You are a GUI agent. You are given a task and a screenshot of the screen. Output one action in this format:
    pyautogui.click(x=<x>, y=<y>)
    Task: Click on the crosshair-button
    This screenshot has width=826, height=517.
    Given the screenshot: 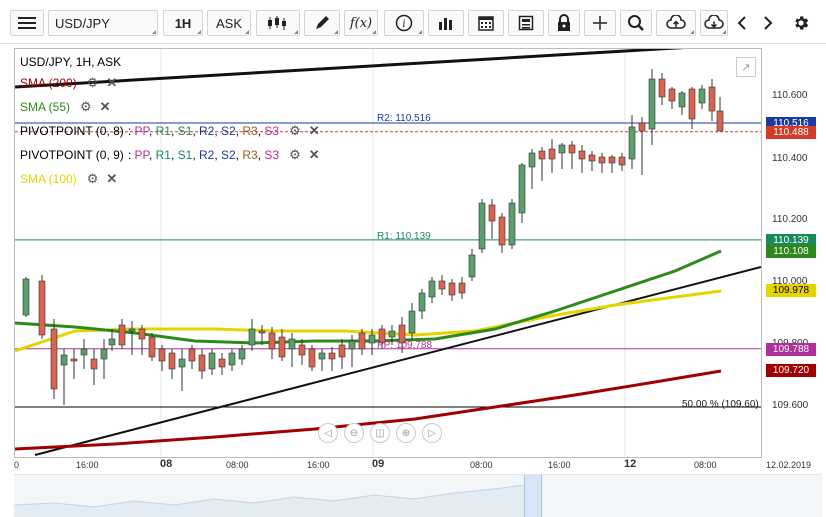 What is the action you would take?
    pyautogui.click(x=600, y=23)
    